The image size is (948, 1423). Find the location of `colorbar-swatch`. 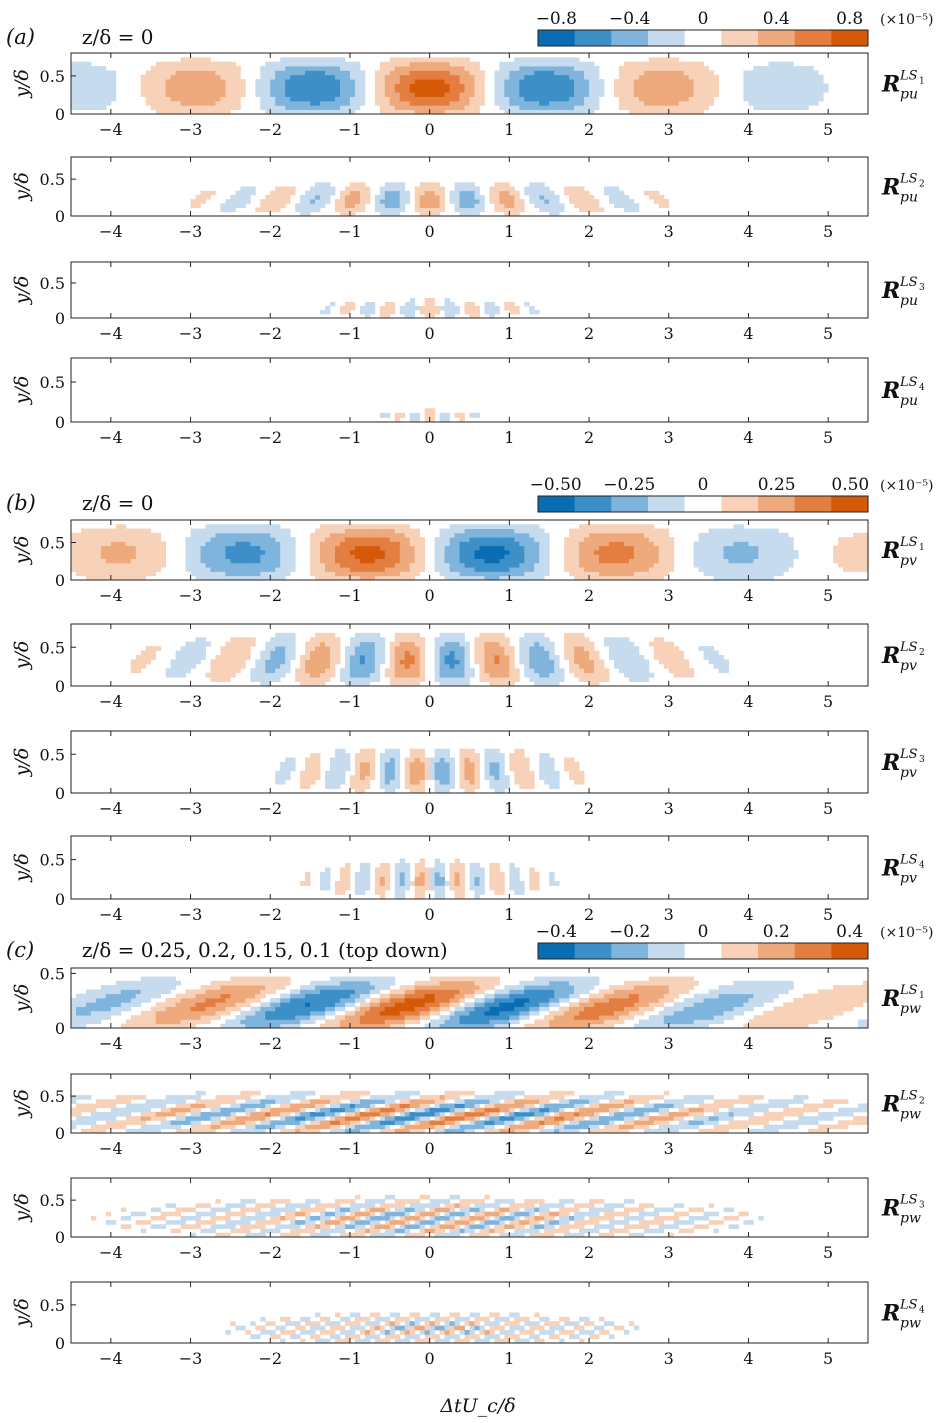

colorbar-swatch is located at coordinates (593, 504).